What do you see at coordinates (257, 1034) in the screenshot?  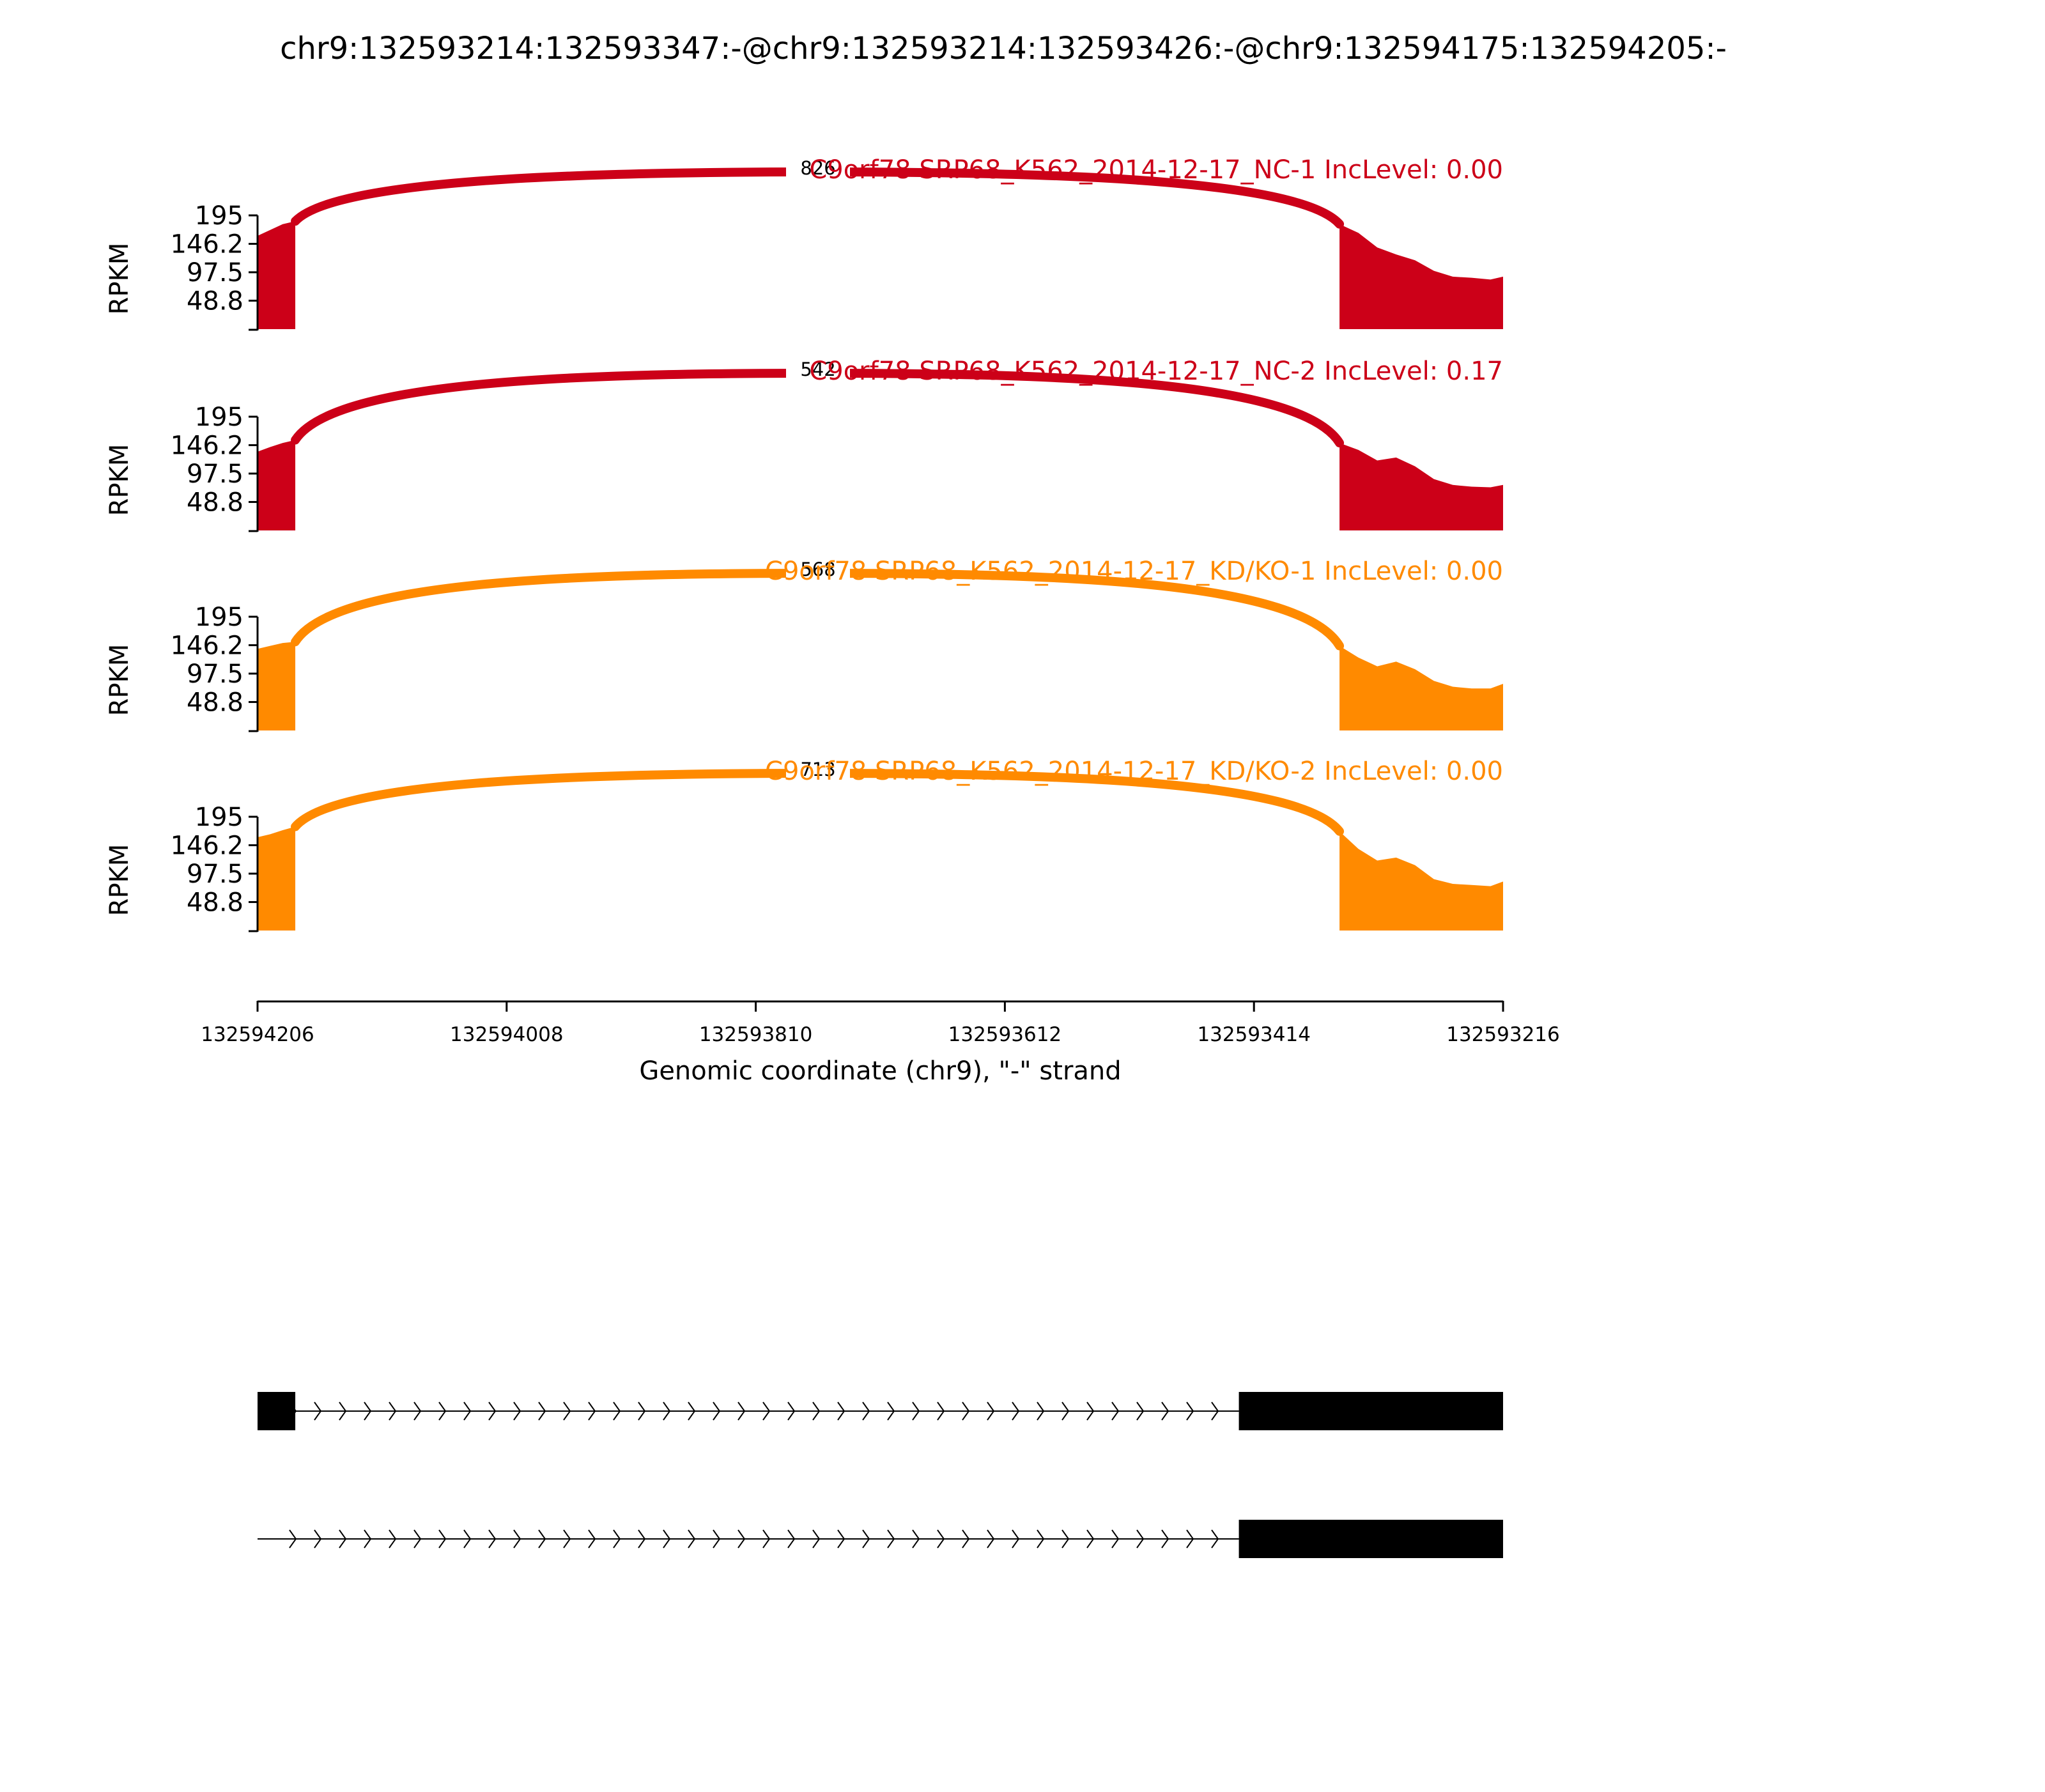 I see `x-tick-label: 132594206` at bounding box center [257, 1034].